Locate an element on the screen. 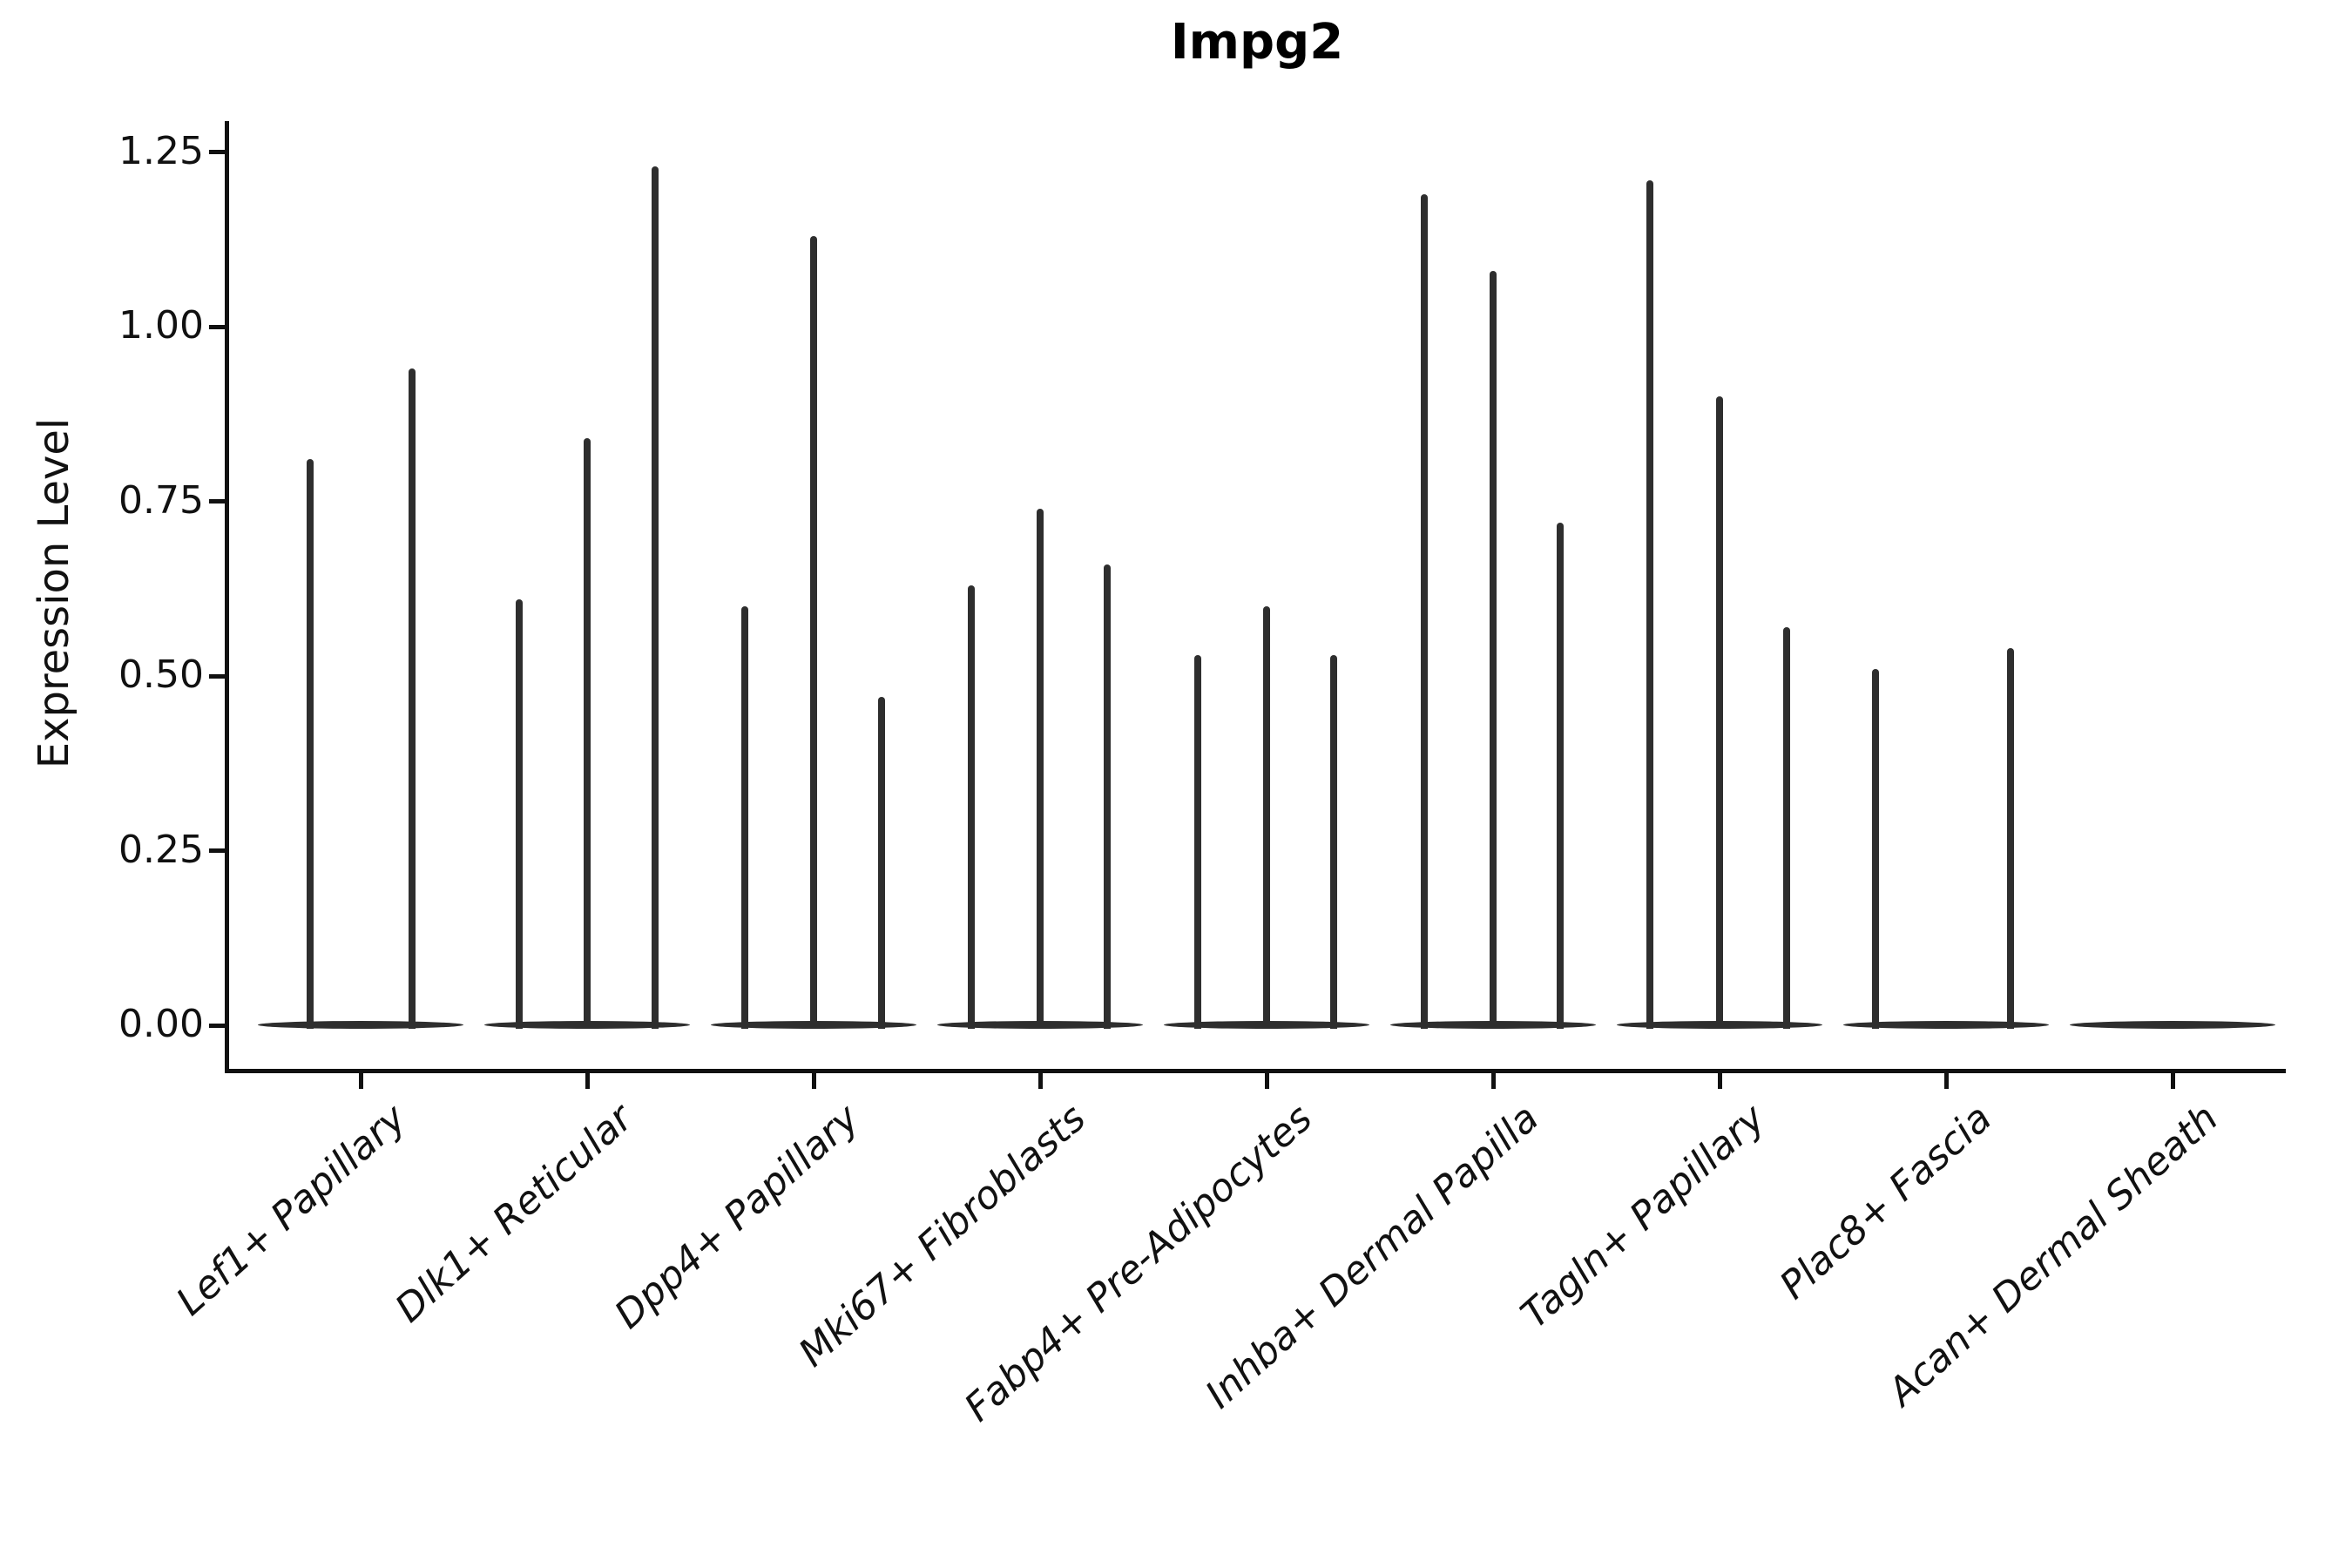 Image resolution: width=2352 pixels, height=1568 pixels. x-tick-label: Fabp4+ Pre-Adipocytes is located at coordinates (1138, 1263).